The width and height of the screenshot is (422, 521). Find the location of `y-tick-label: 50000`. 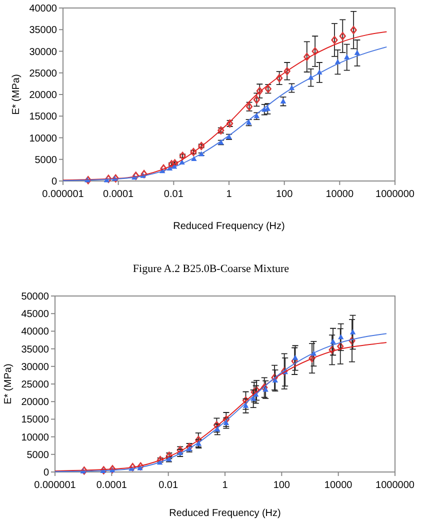

y-tick-label: 50000 is located at coordinates (35, 297).